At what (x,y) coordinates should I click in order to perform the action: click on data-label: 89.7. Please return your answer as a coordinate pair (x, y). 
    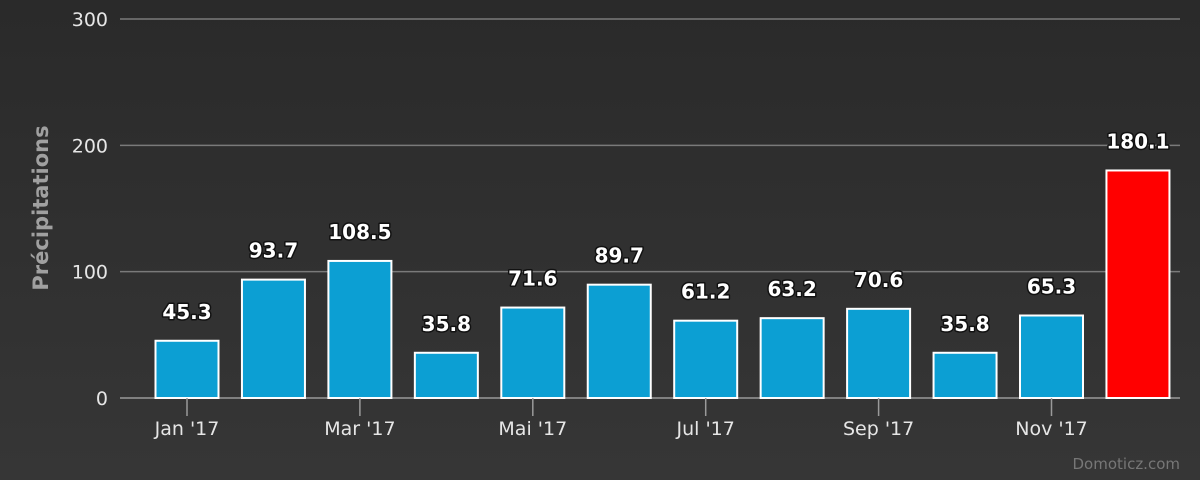
    Looking at the image, I should click on (619, 256).